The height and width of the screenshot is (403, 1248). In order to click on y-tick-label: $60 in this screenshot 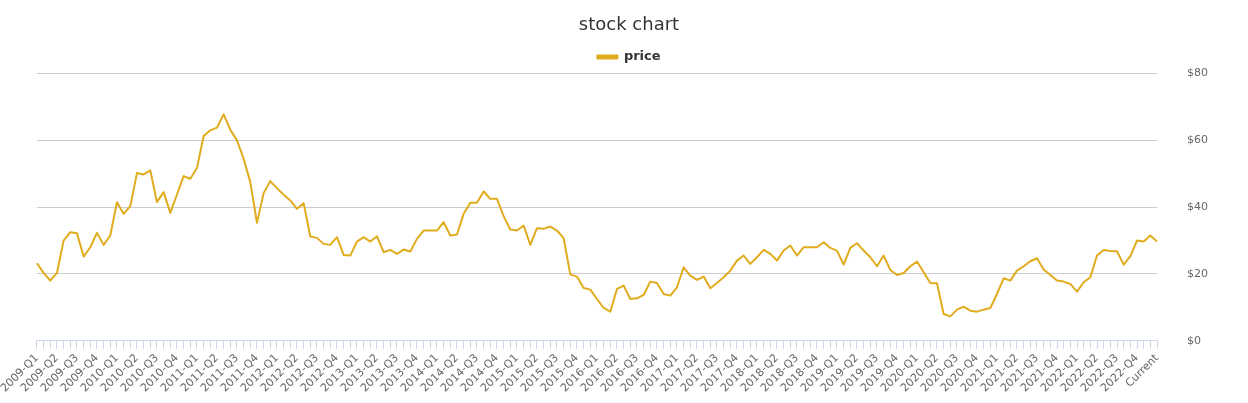, I will do `click(1197, 140)`.